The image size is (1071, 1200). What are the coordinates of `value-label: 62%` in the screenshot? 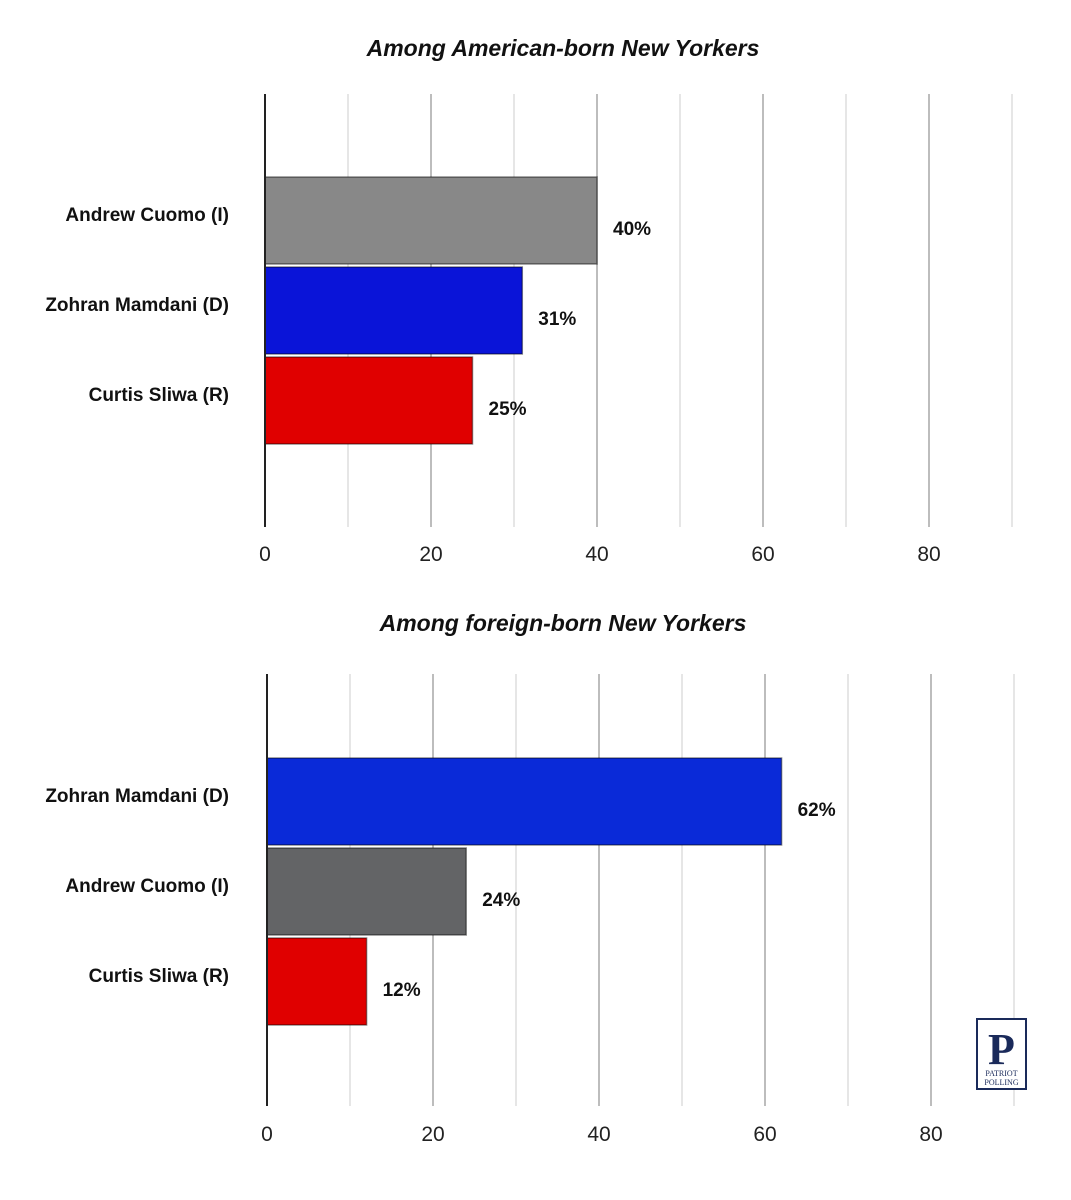 It's located at (817, 810).